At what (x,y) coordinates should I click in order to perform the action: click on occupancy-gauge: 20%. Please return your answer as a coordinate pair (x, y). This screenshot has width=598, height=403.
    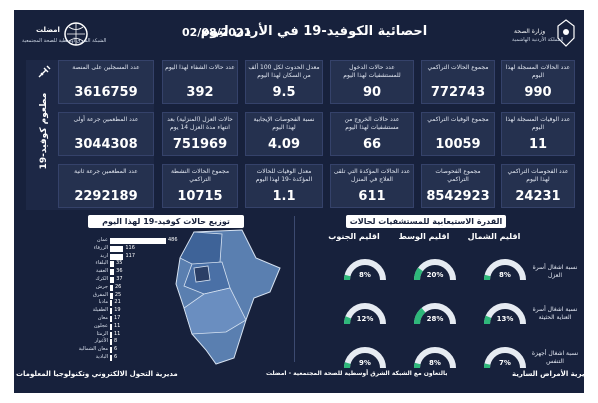
    Looking at the image, I should click on (435, 272).